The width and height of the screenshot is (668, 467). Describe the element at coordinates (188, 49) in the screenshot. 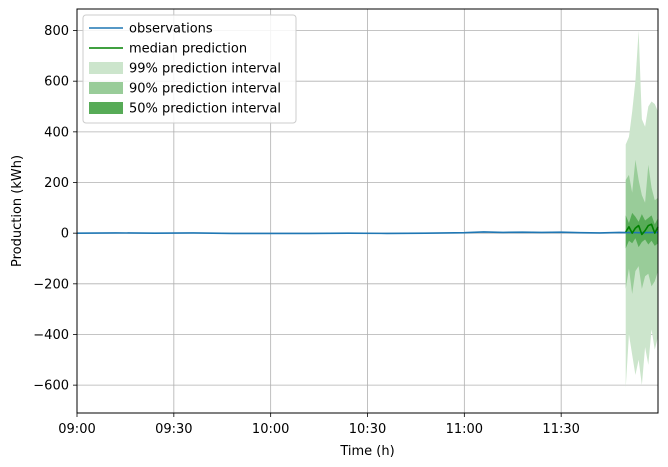

I see `legend-label: median prediction` at that location.